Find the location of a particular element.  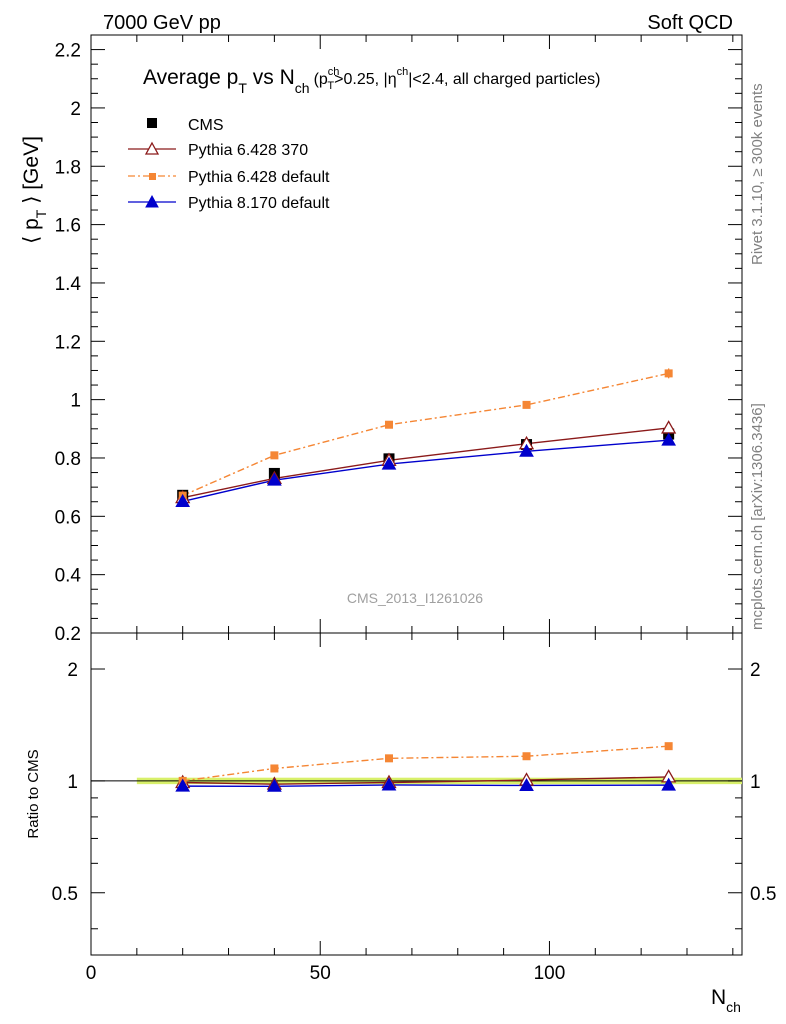

ratio-y-tick-label-left: 2 is located at coordinates (72, 670).